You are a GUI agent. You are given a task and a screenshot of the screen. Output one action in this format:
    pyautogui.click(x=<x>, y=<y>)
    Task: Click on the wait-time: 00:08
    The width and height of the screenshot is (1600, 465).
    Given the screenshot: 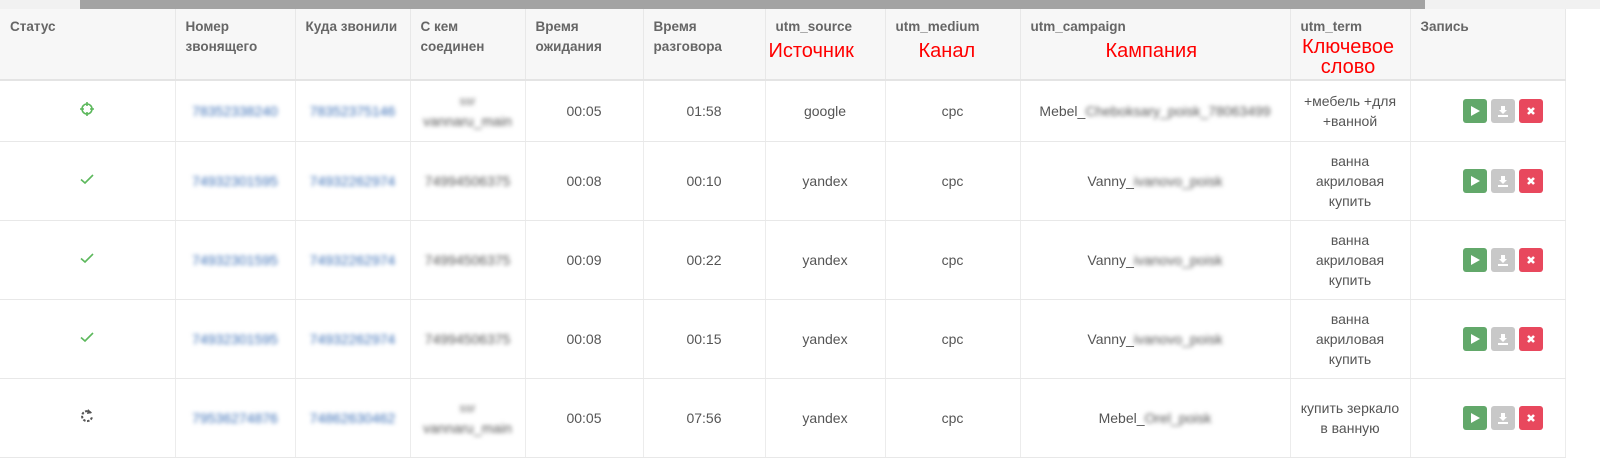 What is the action you would take?
    pyautogui.click(x=584, y=181)
    